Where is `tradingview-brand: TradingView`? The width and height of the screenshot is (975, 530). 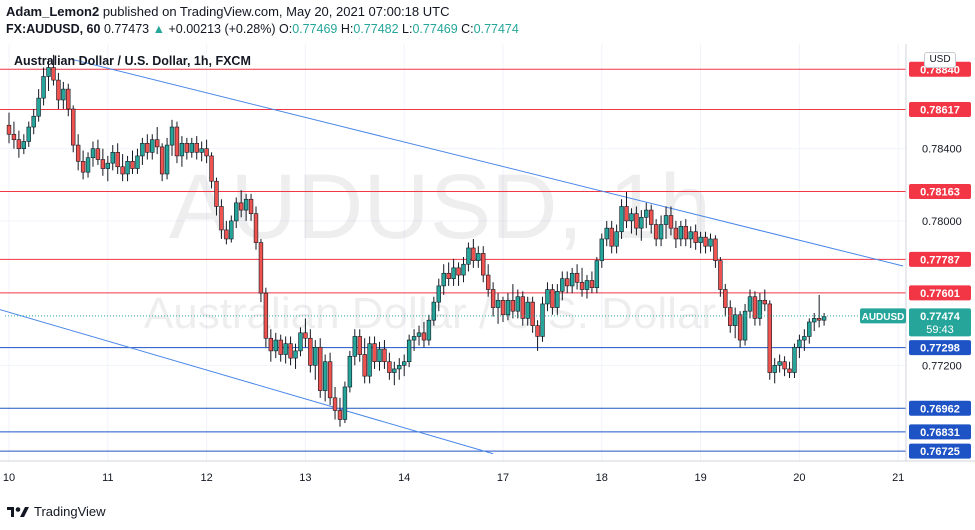 tradingview-brand: TradingView is located at coordinates (70, 511).